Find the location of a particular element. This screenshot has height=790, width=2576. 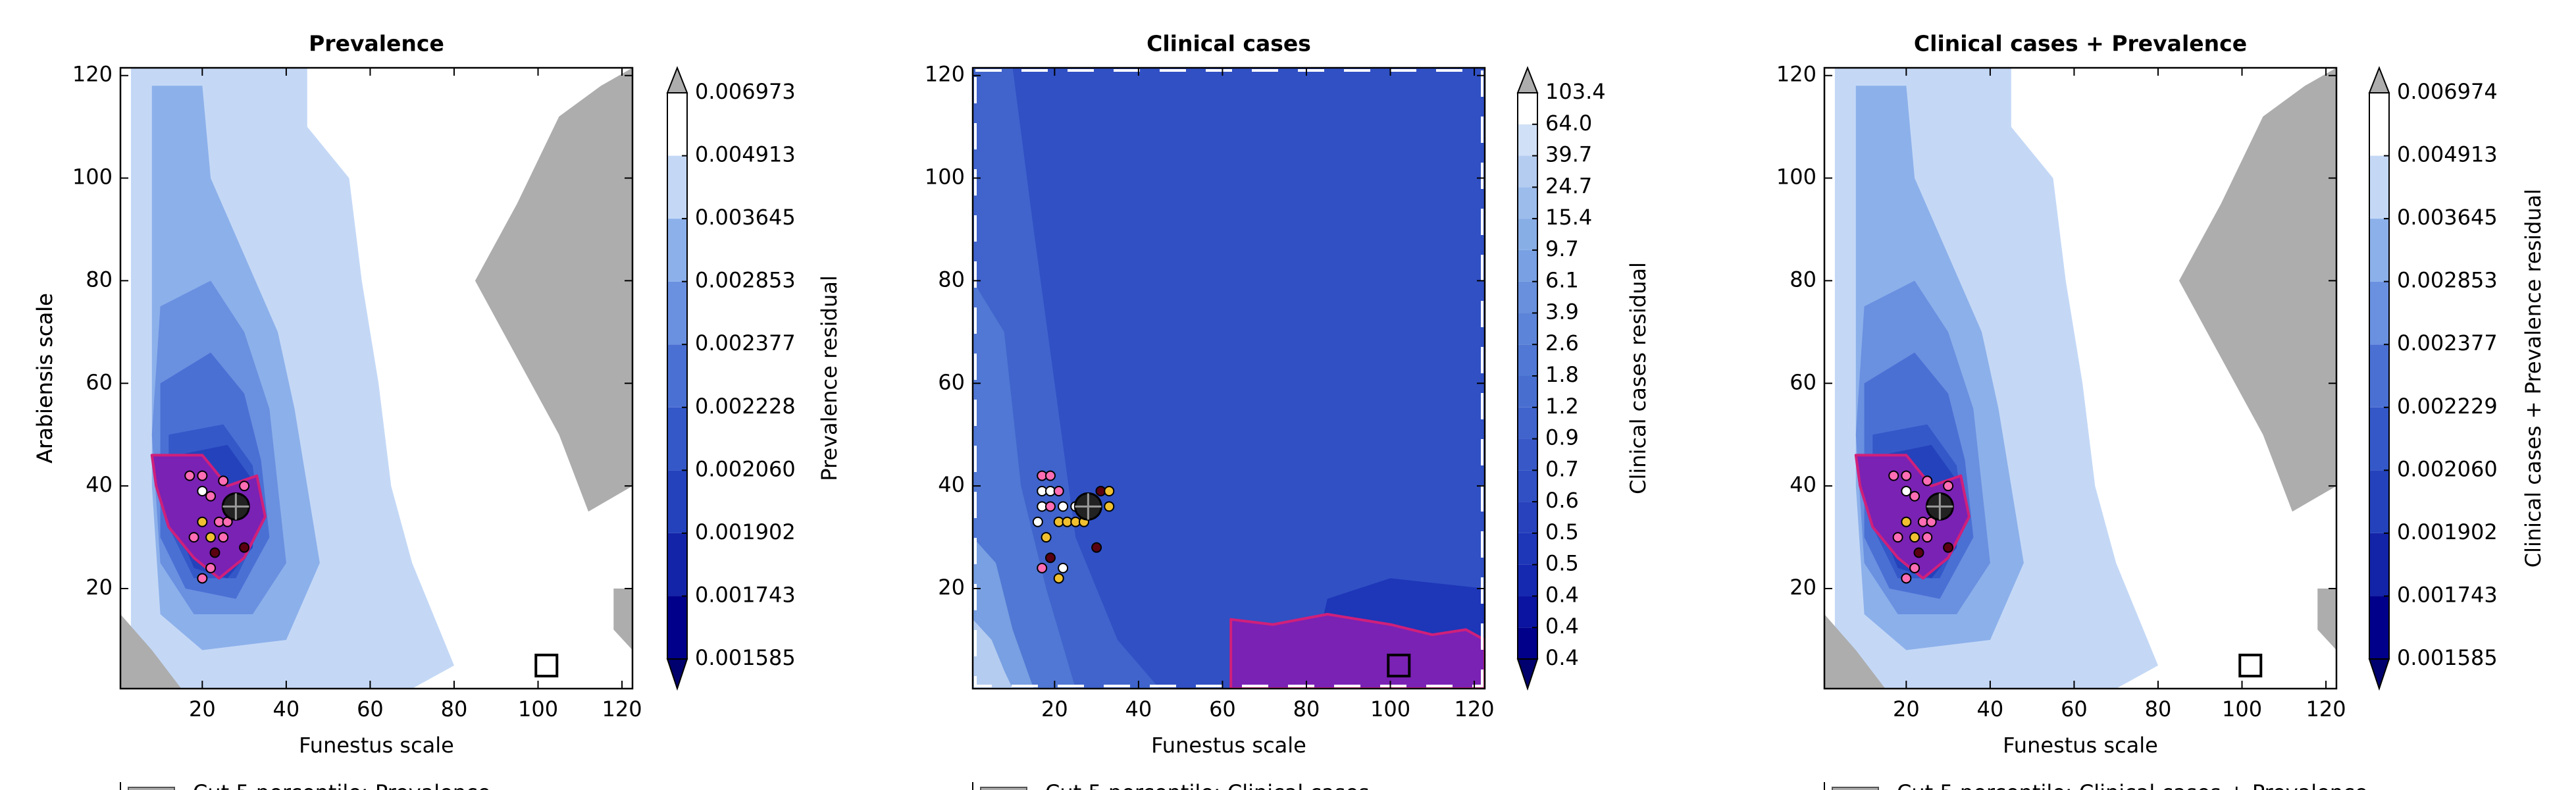

colorbar-tick-label: 2.6 is located at coordinates (1562, 343).